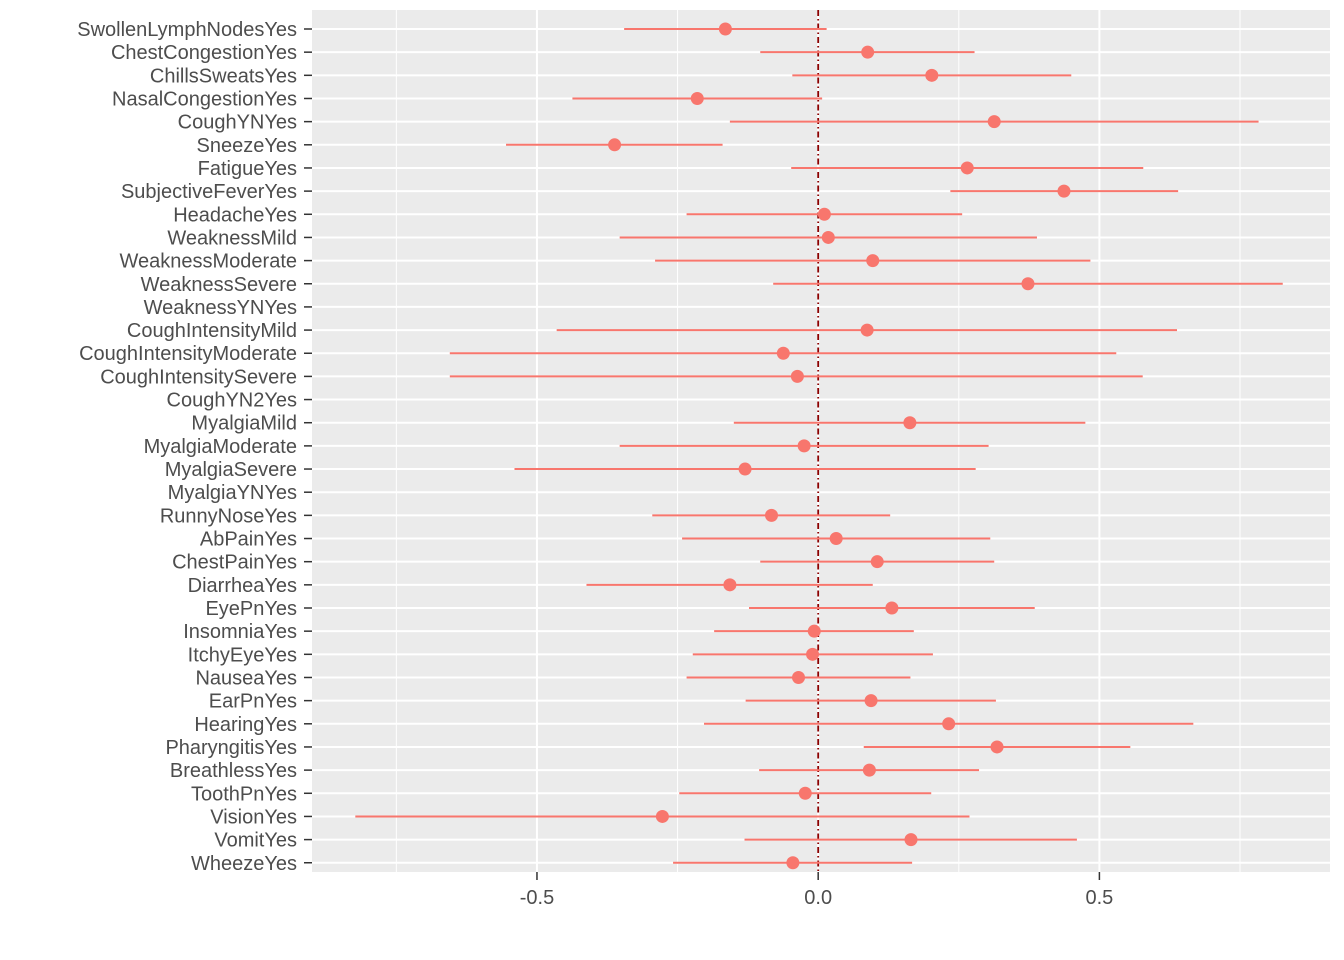 The width and height of the screenshot is (1344, 960). I want to click on y-tick-label: NasalCongestionYes, so click(204, 99).